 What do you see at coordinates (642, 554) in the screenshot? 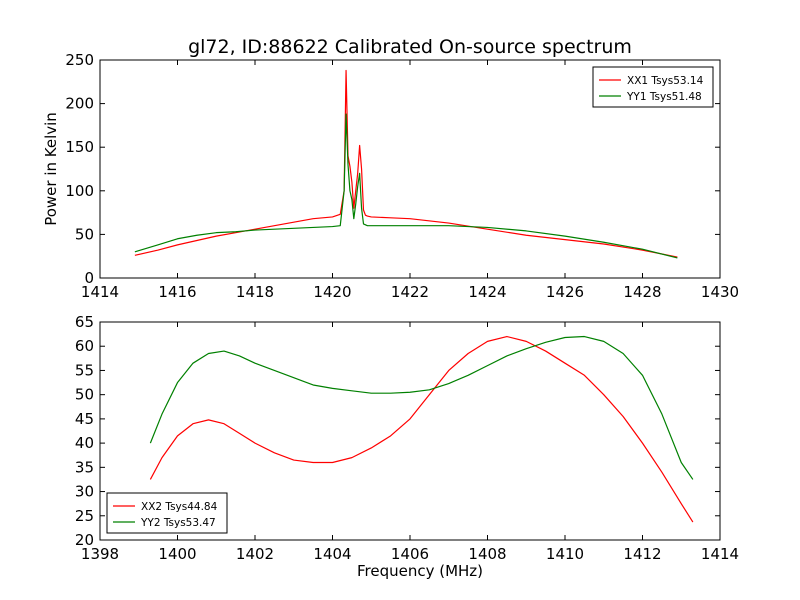
I see `x-tick-label: 1412` at bounding box center [642, 554].